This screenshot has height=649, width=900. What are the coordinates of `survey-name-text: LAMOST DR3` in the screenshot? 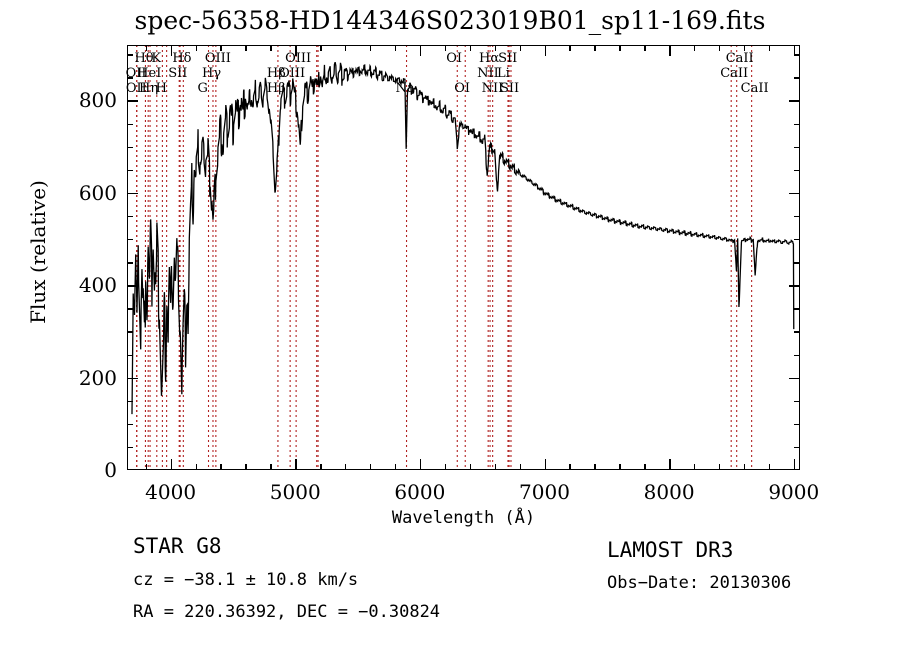 It's located at (670, 550).